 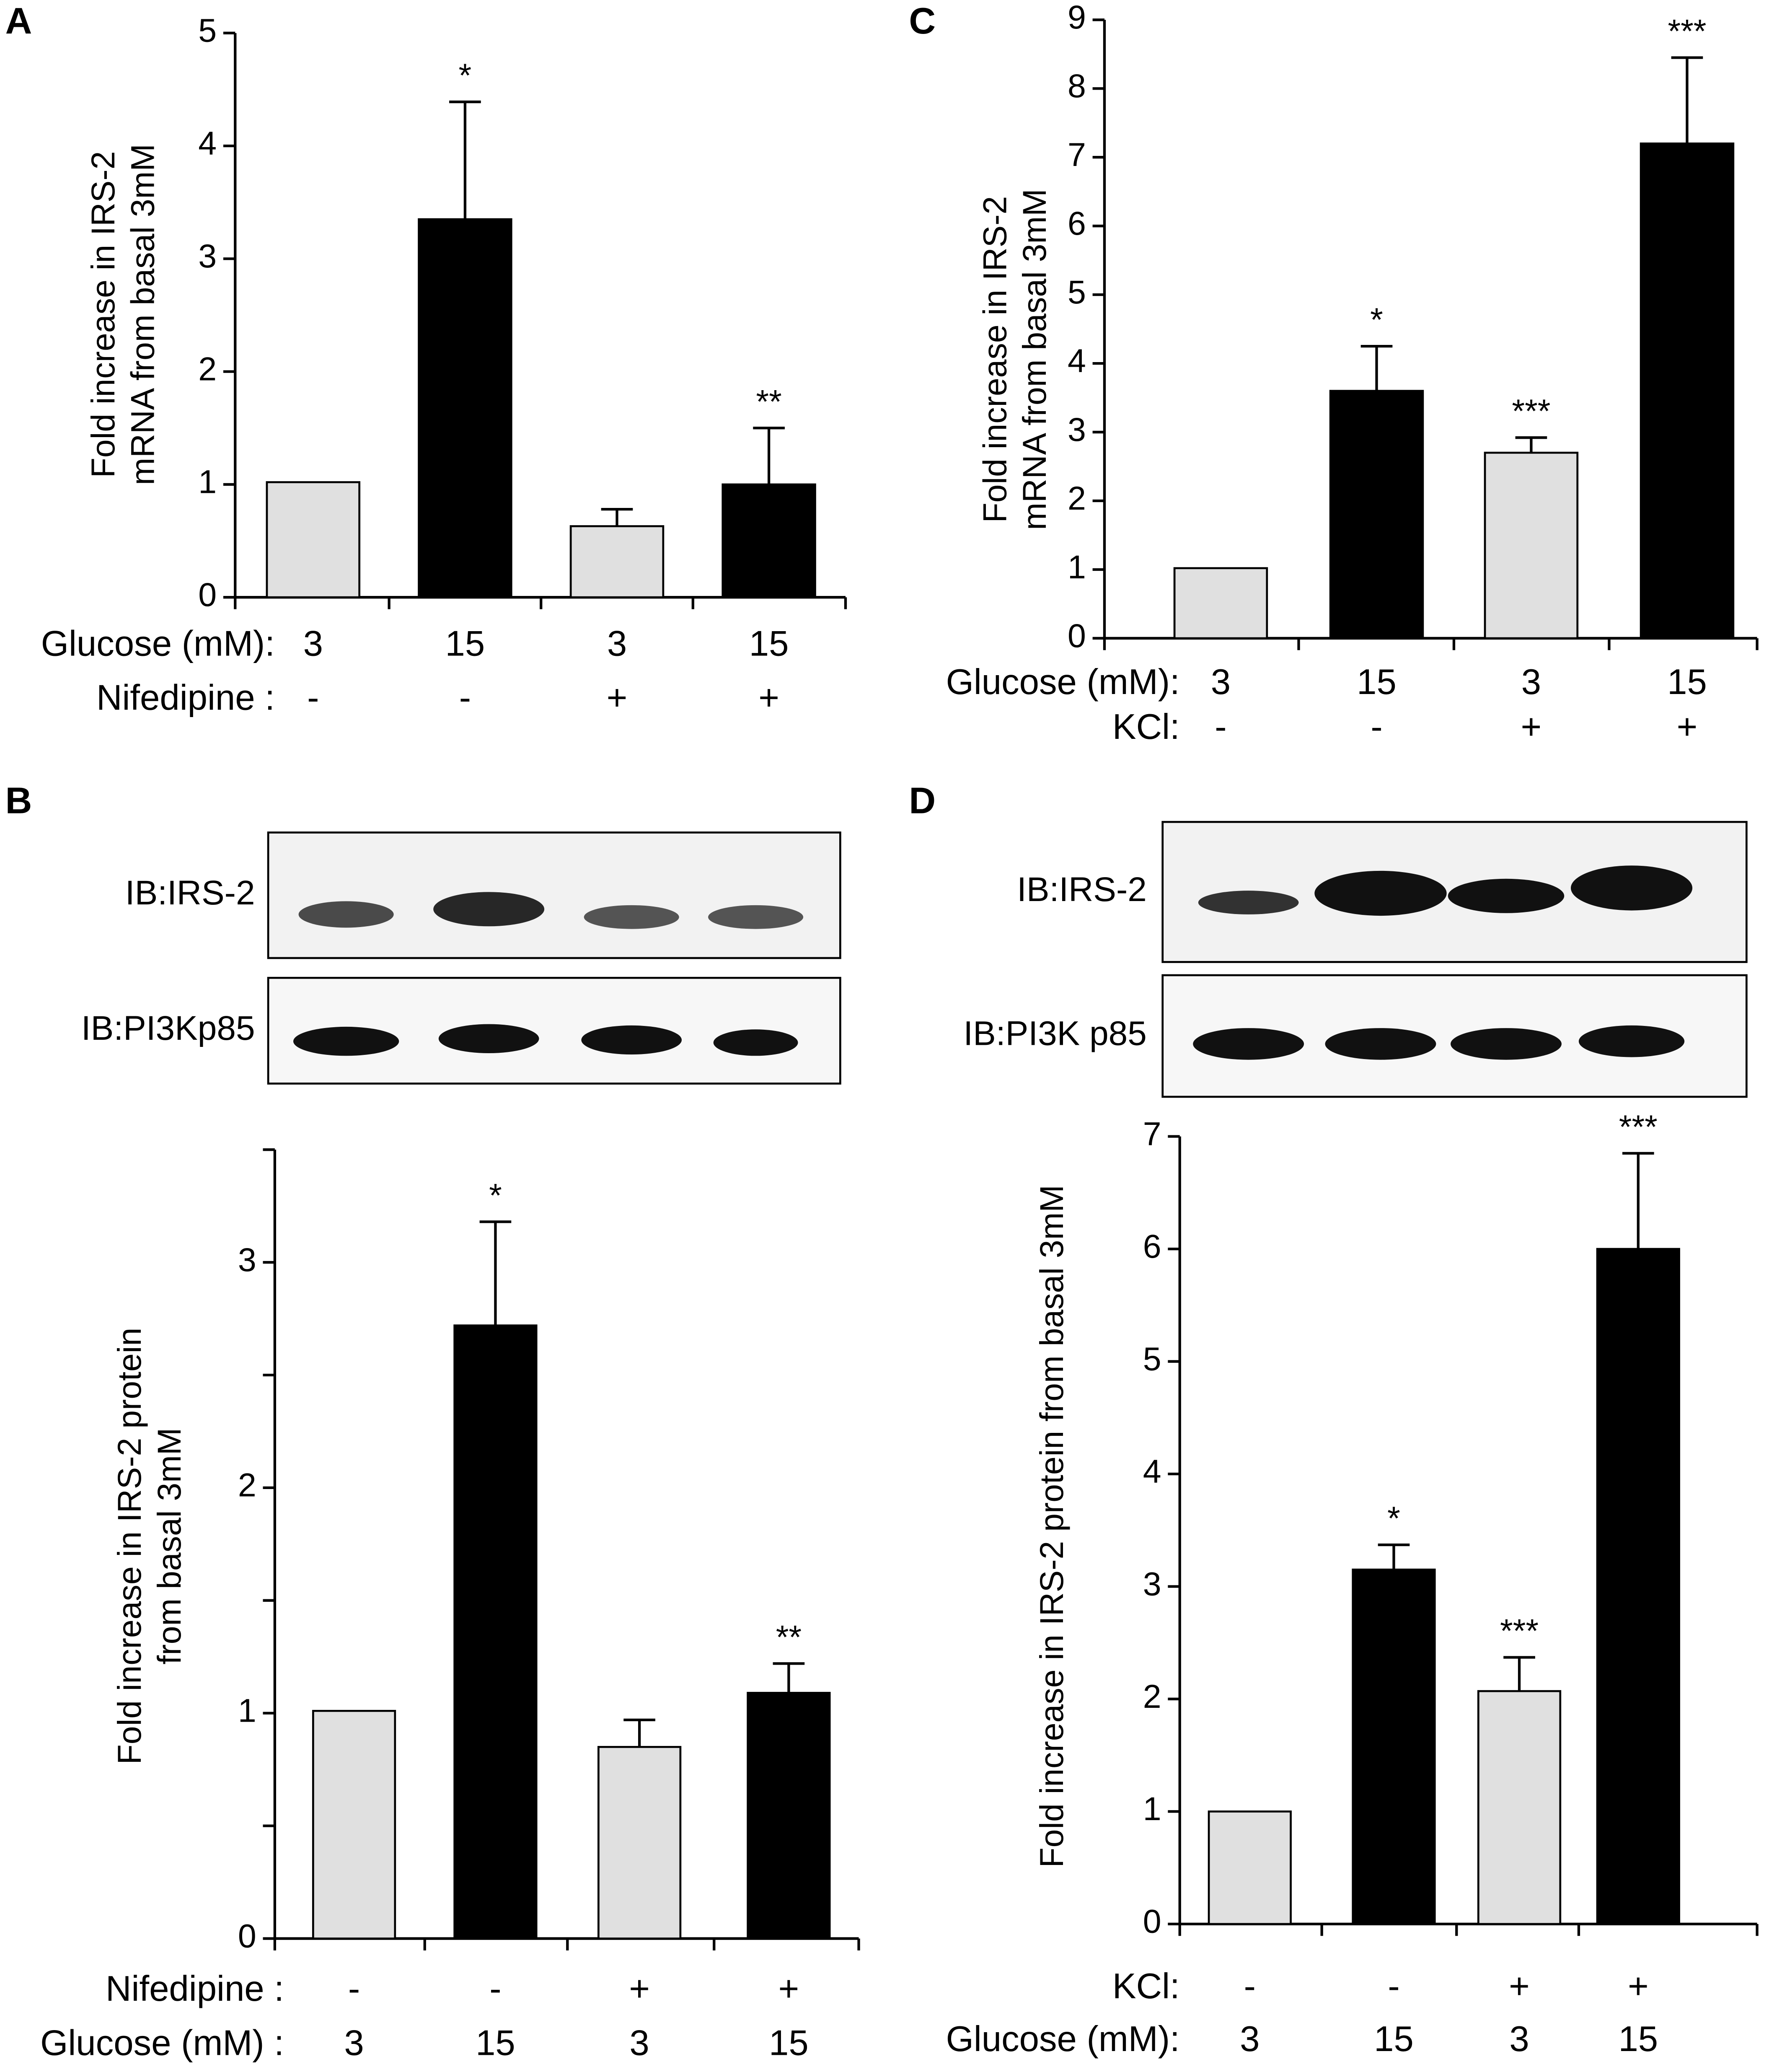 I want to click on panel-letter: B, so click(x=18, y=801).